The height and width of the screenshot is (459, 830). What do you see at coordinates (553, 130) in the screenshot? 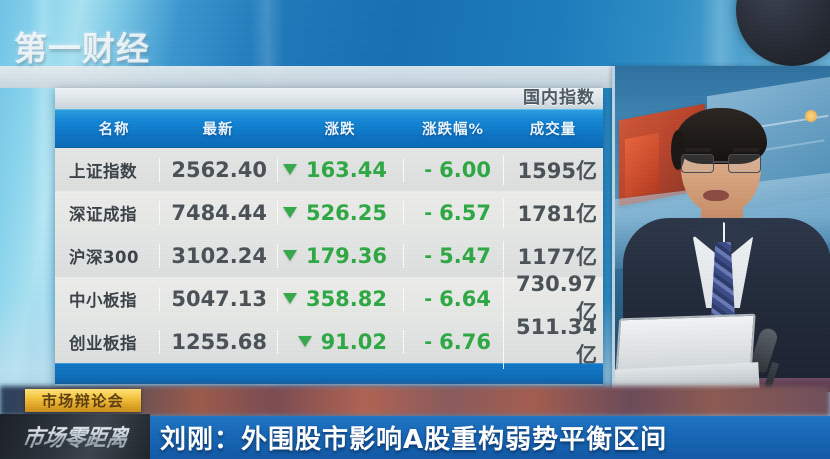
I see `column-header-volume: 成交量` at bounding box center [553, 130].